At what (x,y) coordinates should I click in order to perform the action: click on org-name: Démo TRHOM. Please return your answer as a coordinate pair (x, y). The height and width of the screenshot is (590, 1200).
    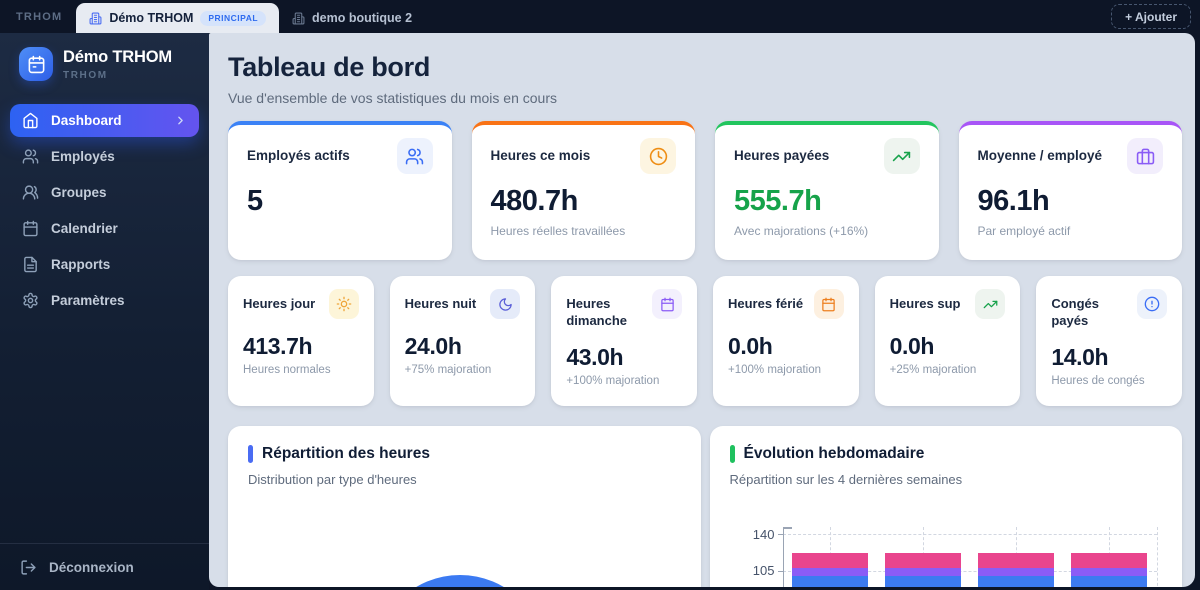
    Looking at the image, I should click on (117, 56).